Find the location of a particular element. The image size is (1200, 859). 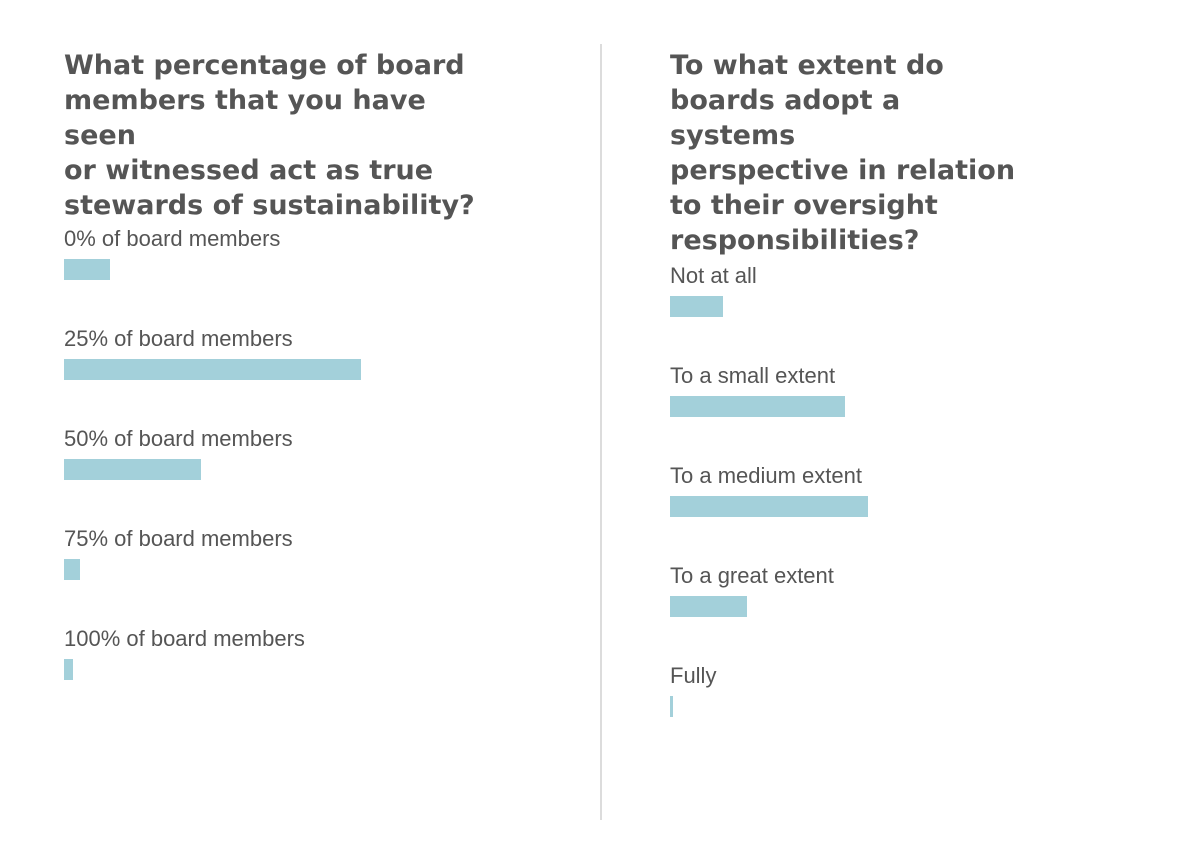

bar-label: 50% of board members is located at coordinates (178, 438).